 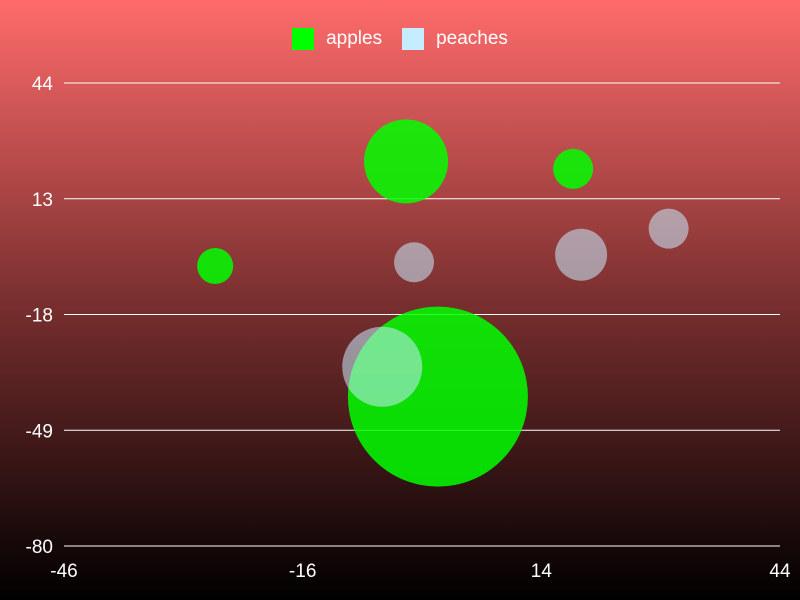 I want to click on legend-label-peaches: peaches, so click(x=472, y=38).